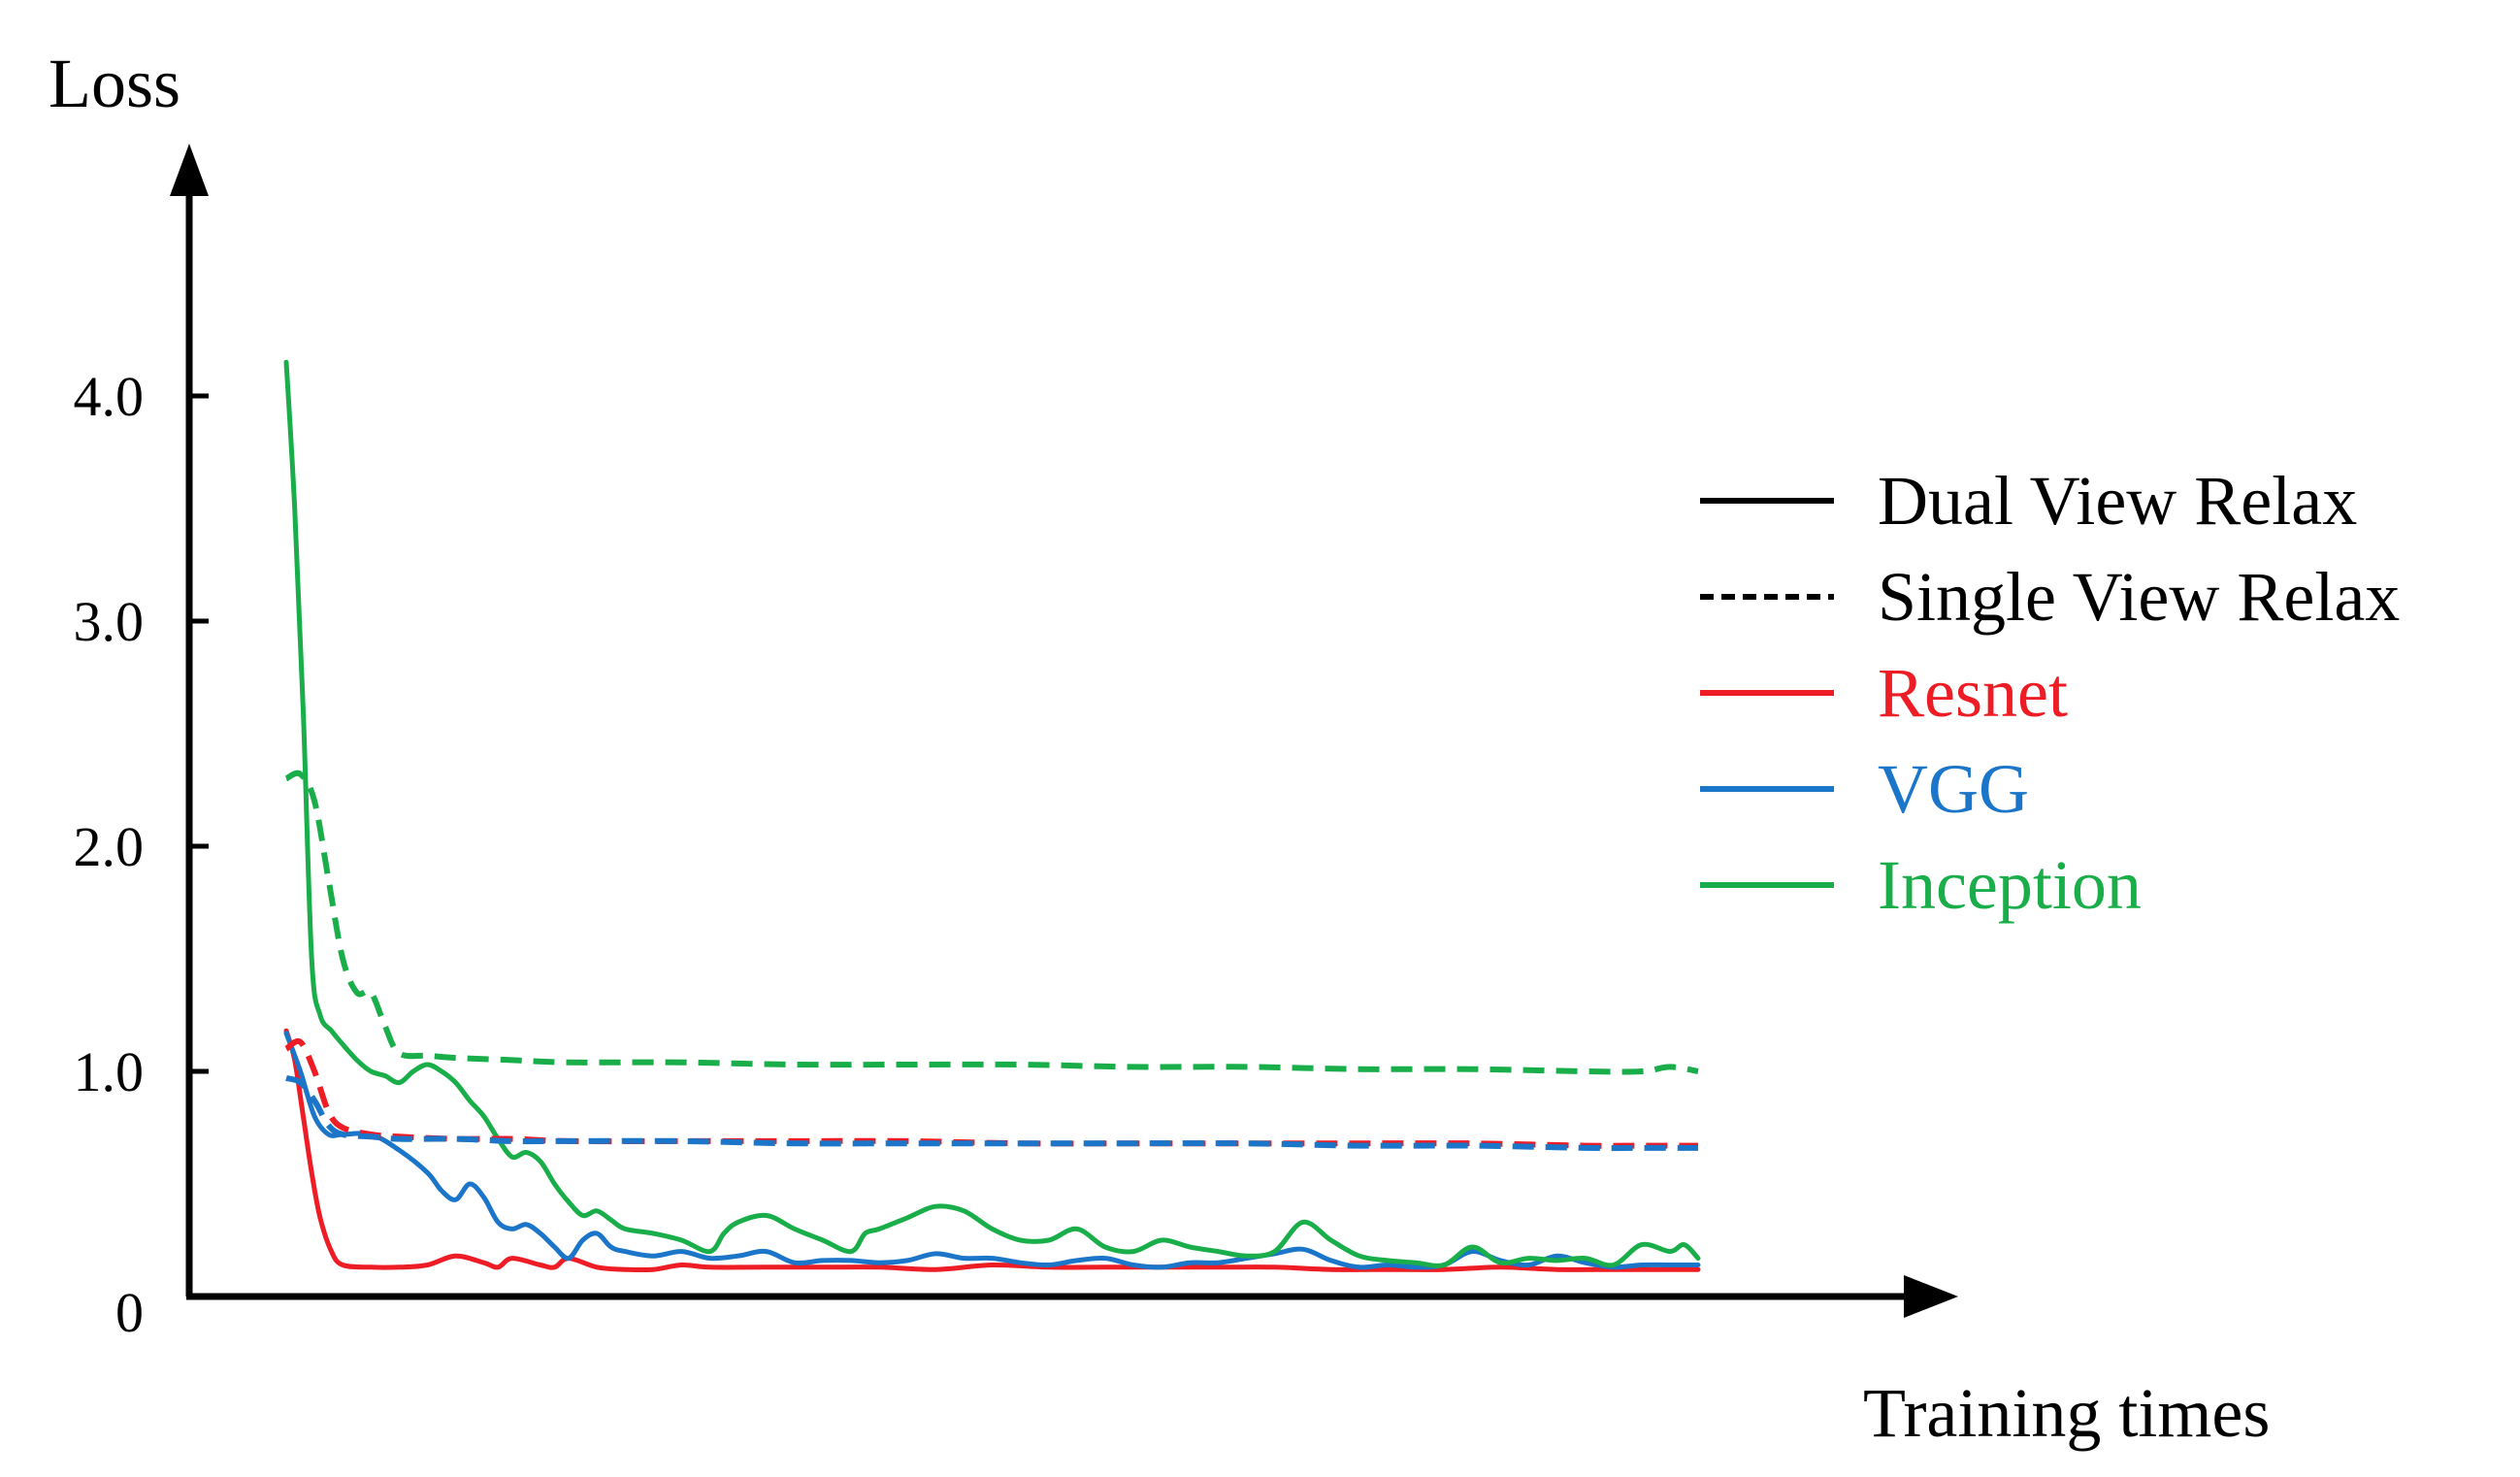  Describe the element at coordinates (109, 396) in the screenshot. I see `y-tick-label: 4.0` at that location.